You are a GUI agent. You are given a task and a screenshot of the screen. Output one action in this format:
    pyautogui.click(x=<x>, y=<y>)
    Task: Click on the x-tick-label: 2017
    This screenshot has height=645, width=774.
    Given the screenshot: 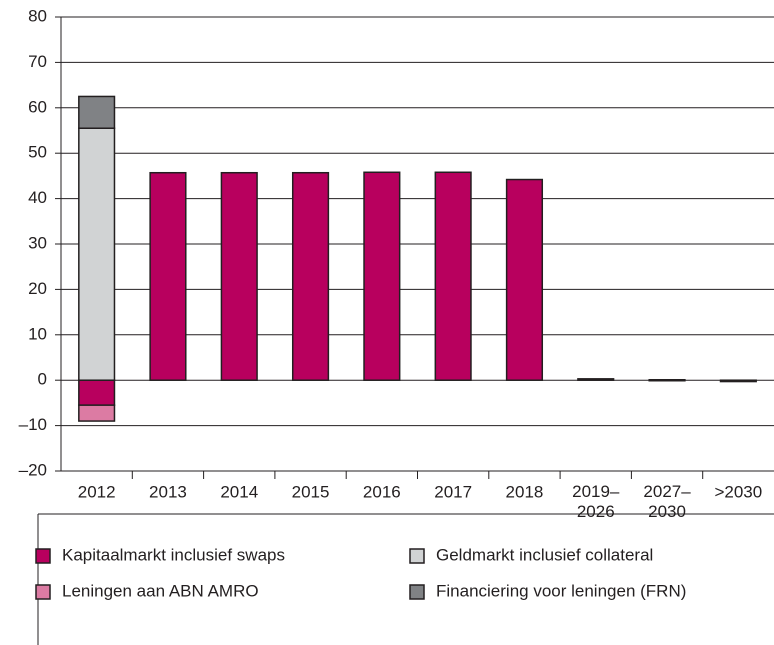 What is the action you would take?
    pyautogui.click(x=453, y=491)
    